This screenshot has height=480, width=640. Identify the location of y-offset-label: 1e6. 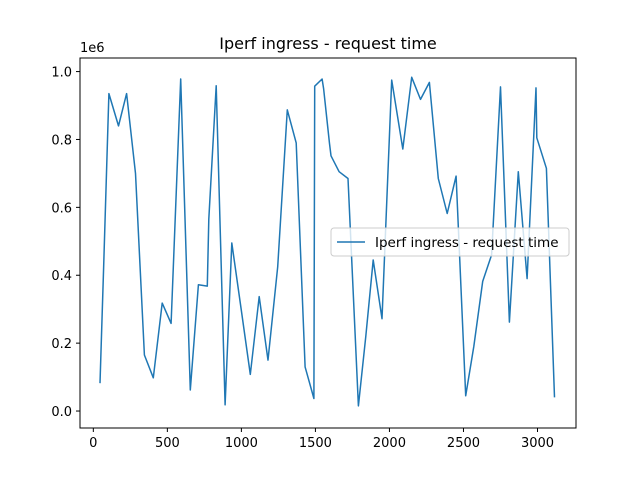
(92, 48).